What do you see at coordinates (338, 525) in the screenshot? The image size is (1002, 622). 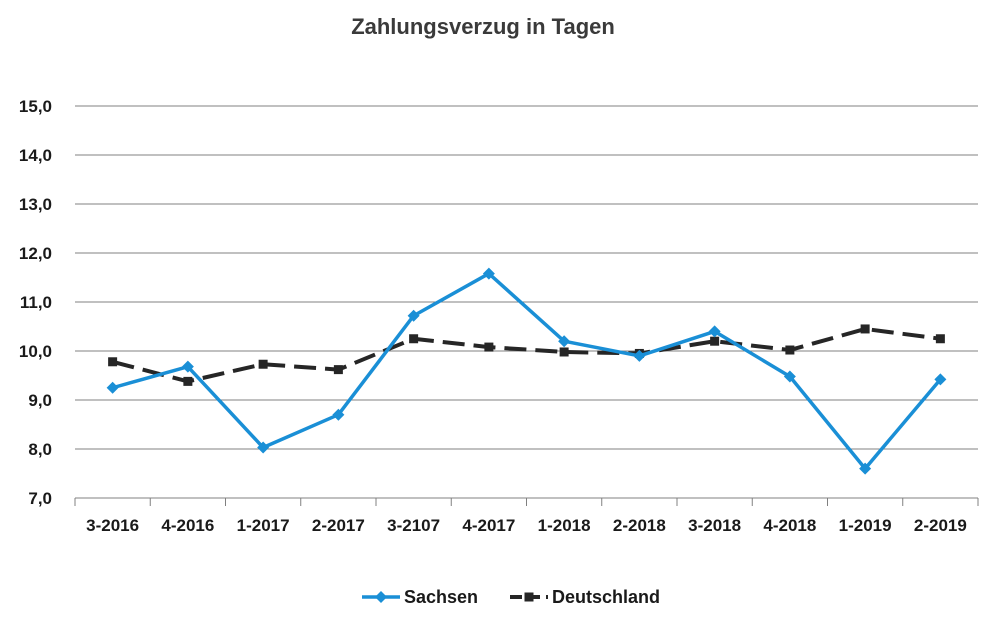 I see `x-tick-label: 2-2017` at bounding box center [338, 525].